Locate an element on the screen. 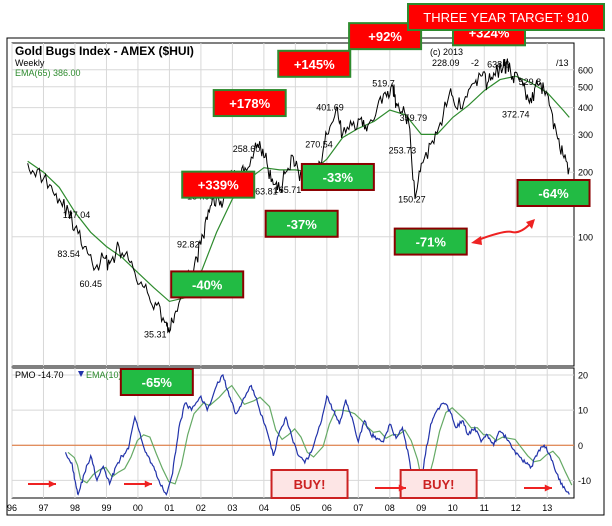  badge-label: -33% is located at coordinates (338, 177).